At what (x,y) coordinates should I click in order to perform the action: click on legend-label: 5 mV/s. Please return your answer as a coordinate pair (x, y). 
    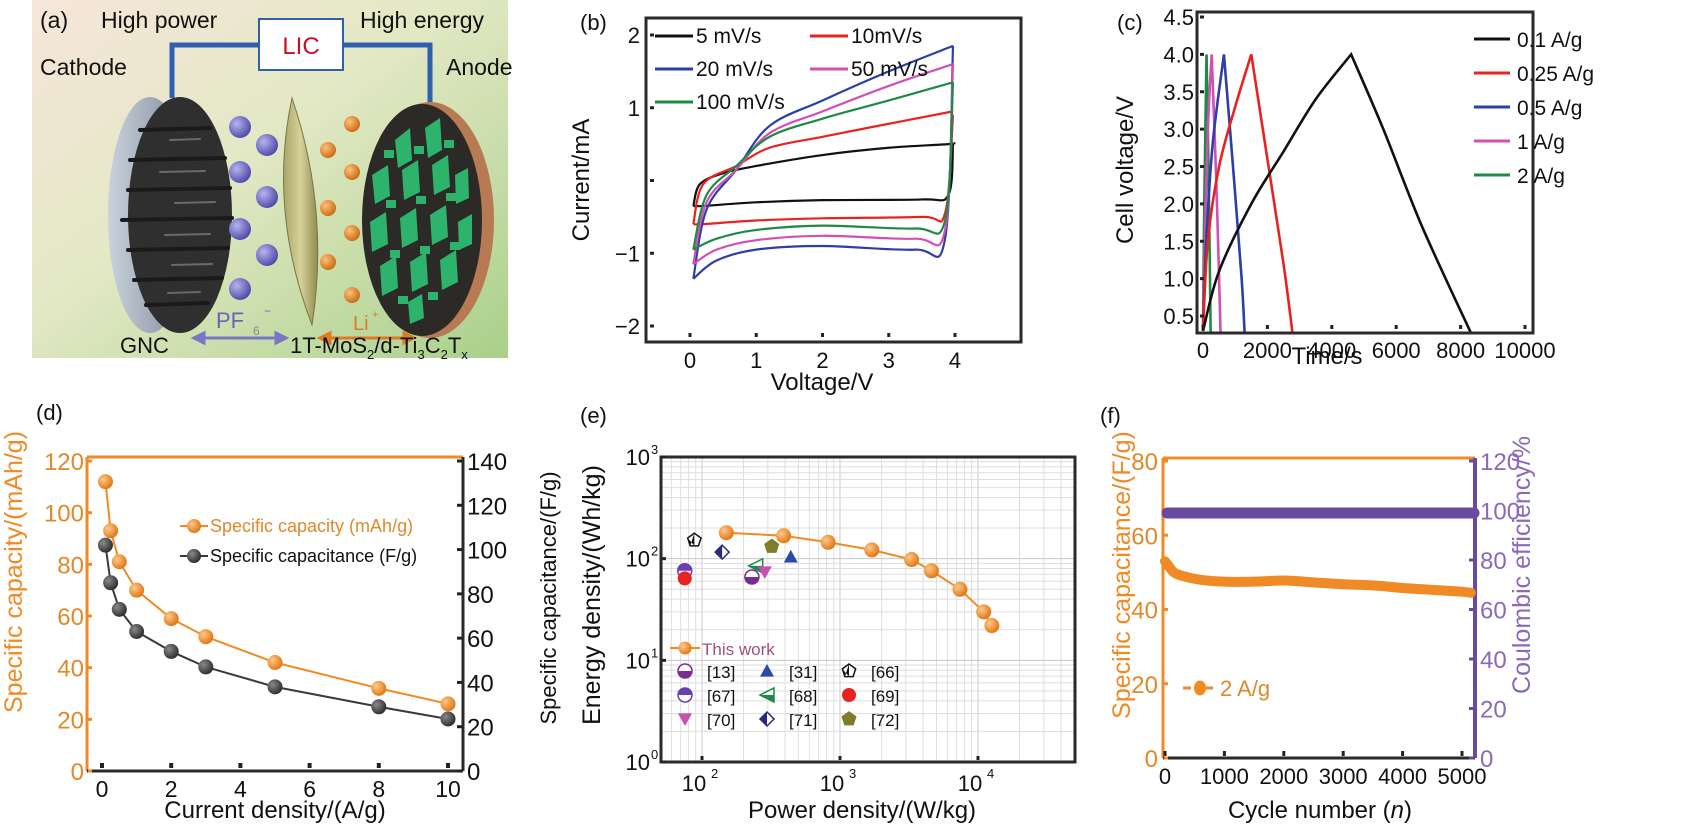
    Looking at the image, I should click on (728, 36).